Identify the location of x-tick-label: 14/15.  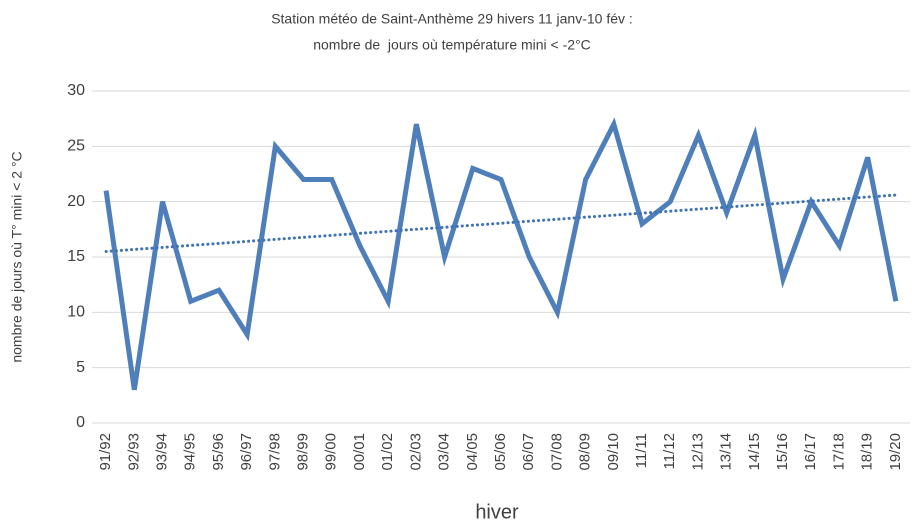
(754, 452).